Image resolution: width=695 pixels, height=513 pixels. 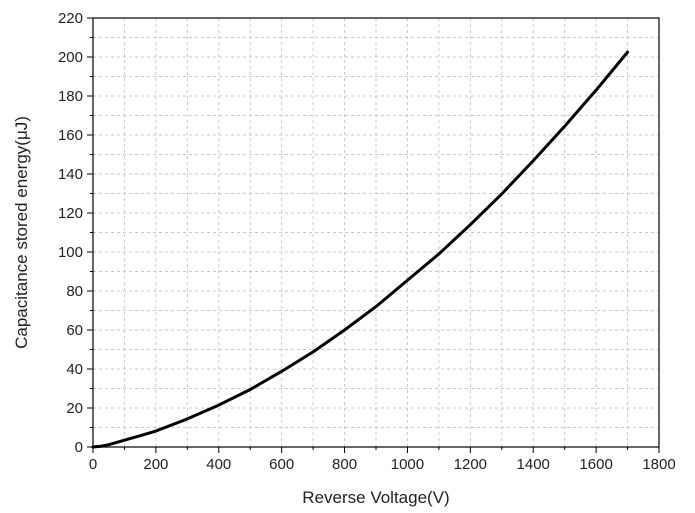 I want to click on y-tick-label: 180, so click(x=70, y=96).